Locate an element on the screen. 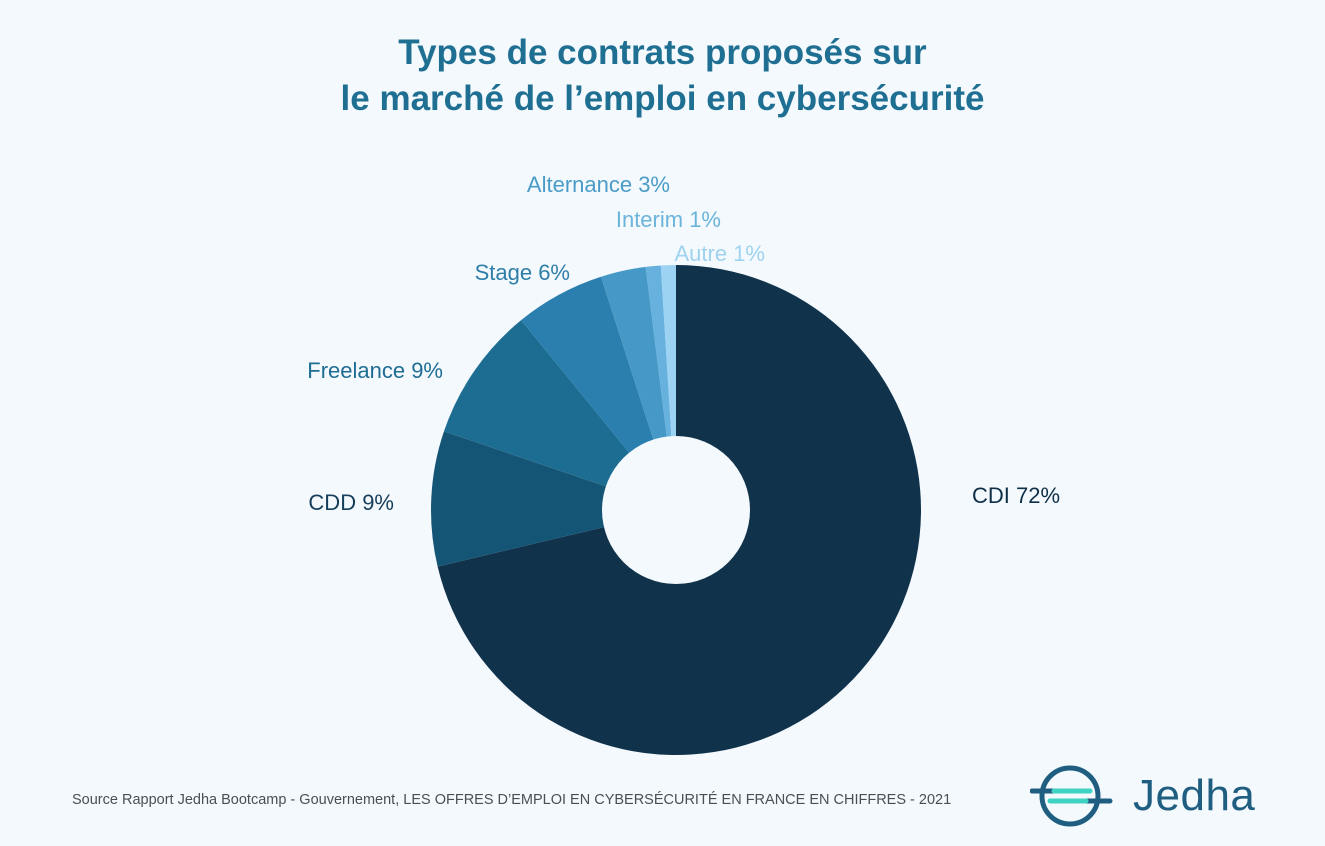 This screenshot has width=1325, height=846. slice-label-cdd: CDD 9% is located at coordinates (351, 502).